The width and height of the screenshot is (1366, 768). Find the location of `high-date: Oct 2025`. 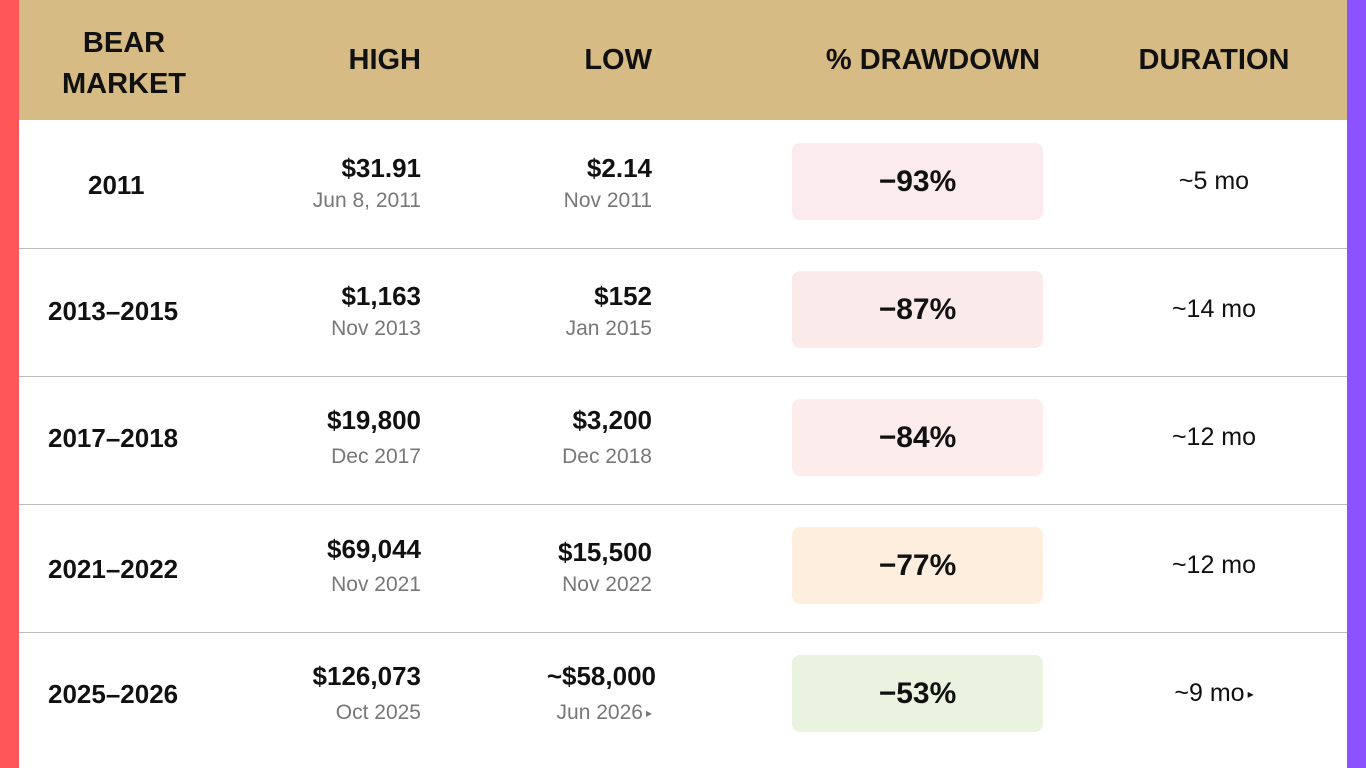

high-date: Oct 2025 is located at coordinates (378, 712).